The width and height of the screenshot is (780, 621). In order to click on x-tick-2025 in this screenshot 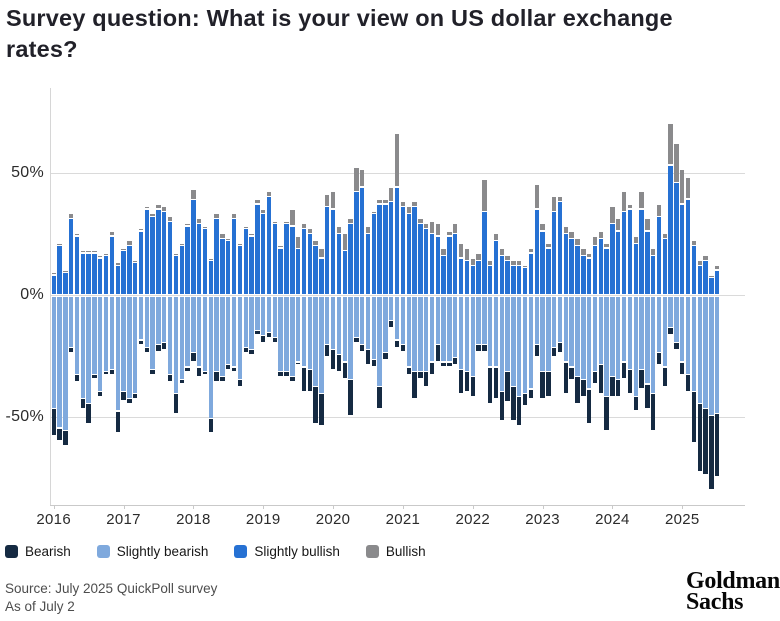, I will do `click(683, 507)`.